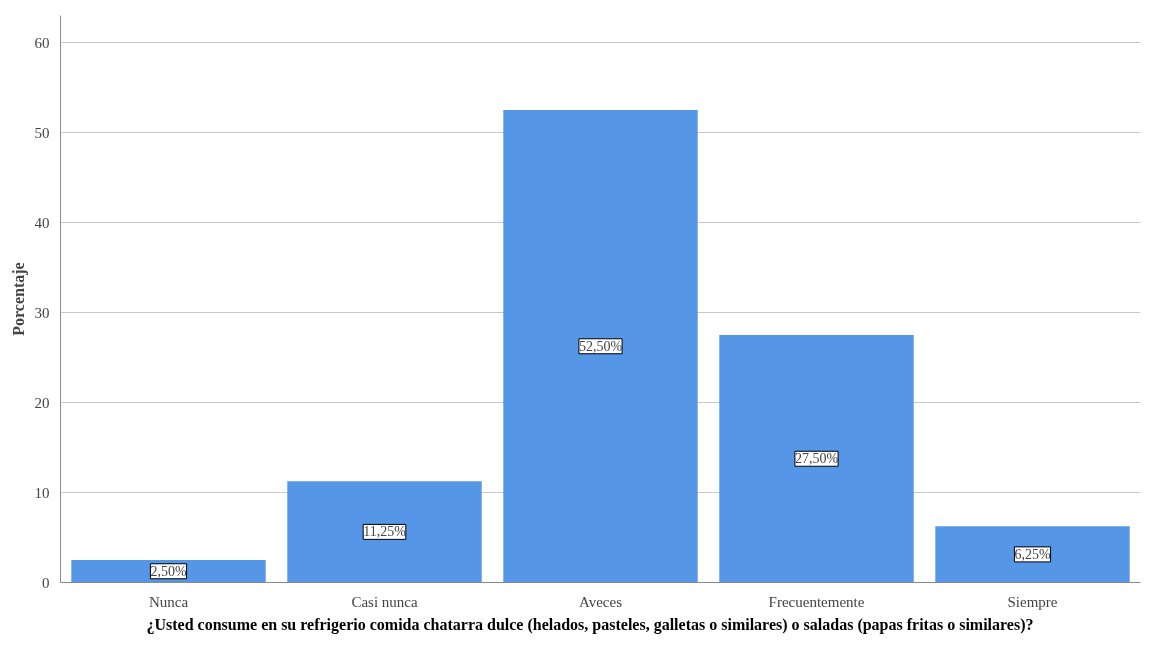 This screenshot has width=1156, height=664. I want to click on y-tick-label: 20, so click(42, 402).